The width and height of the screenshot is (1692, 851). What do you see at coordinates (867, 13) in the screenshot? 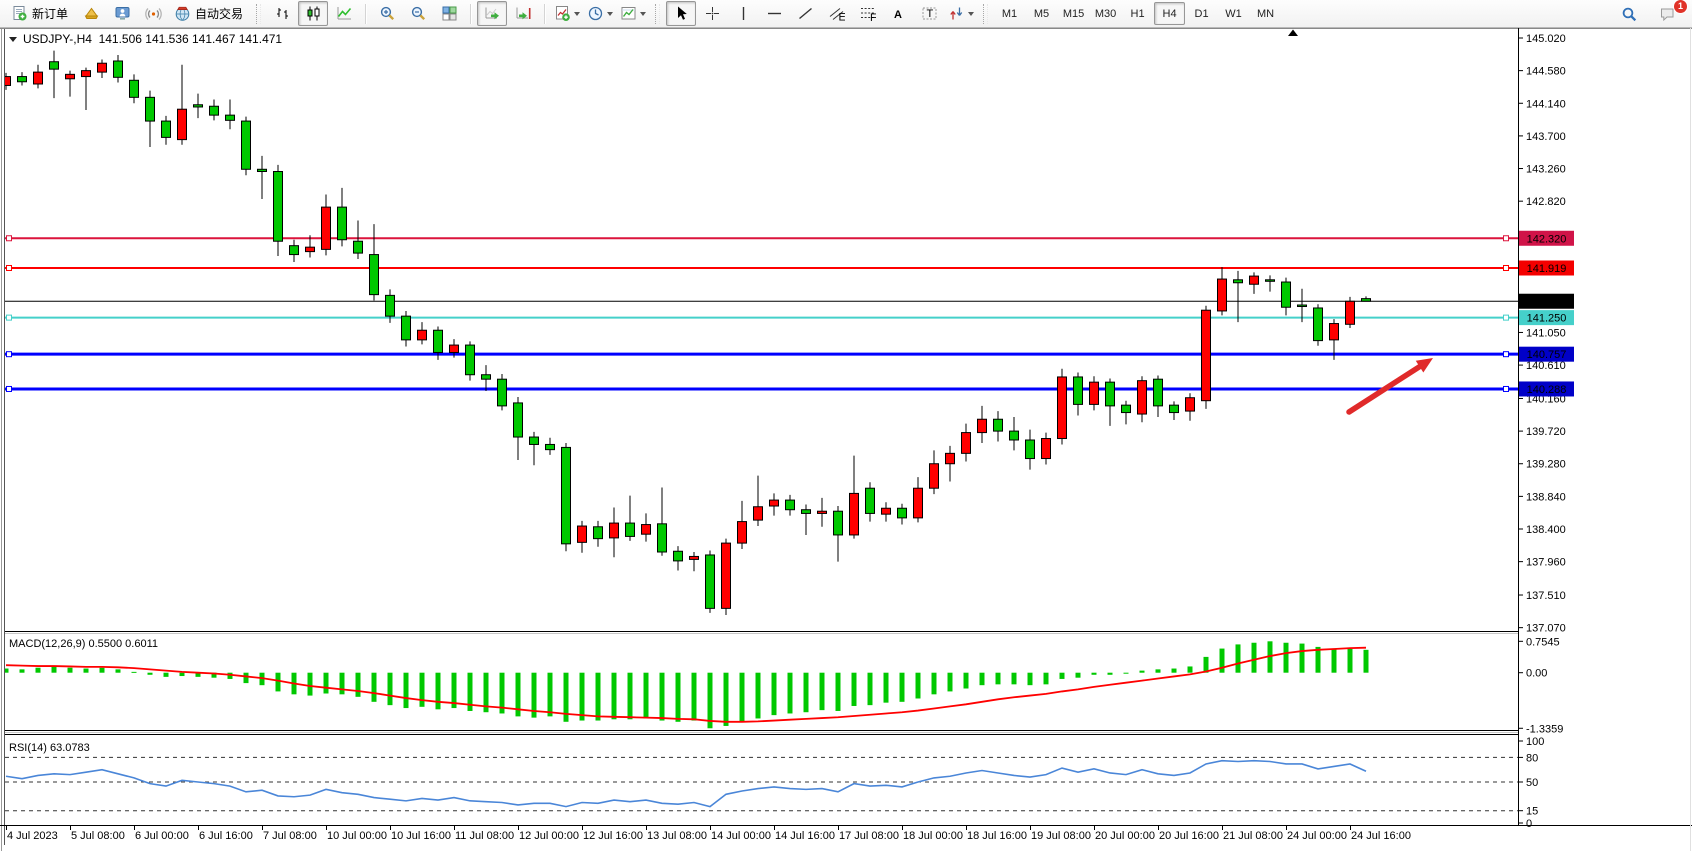
I see `fibonacci-button: F` at bounding box center [867, 13].